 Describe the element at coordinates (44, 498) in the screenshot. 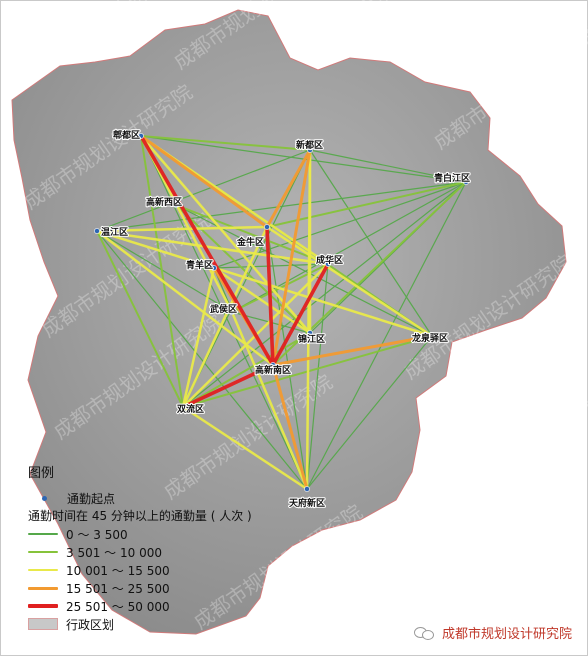

I see `origin-dot-icon` at that location.